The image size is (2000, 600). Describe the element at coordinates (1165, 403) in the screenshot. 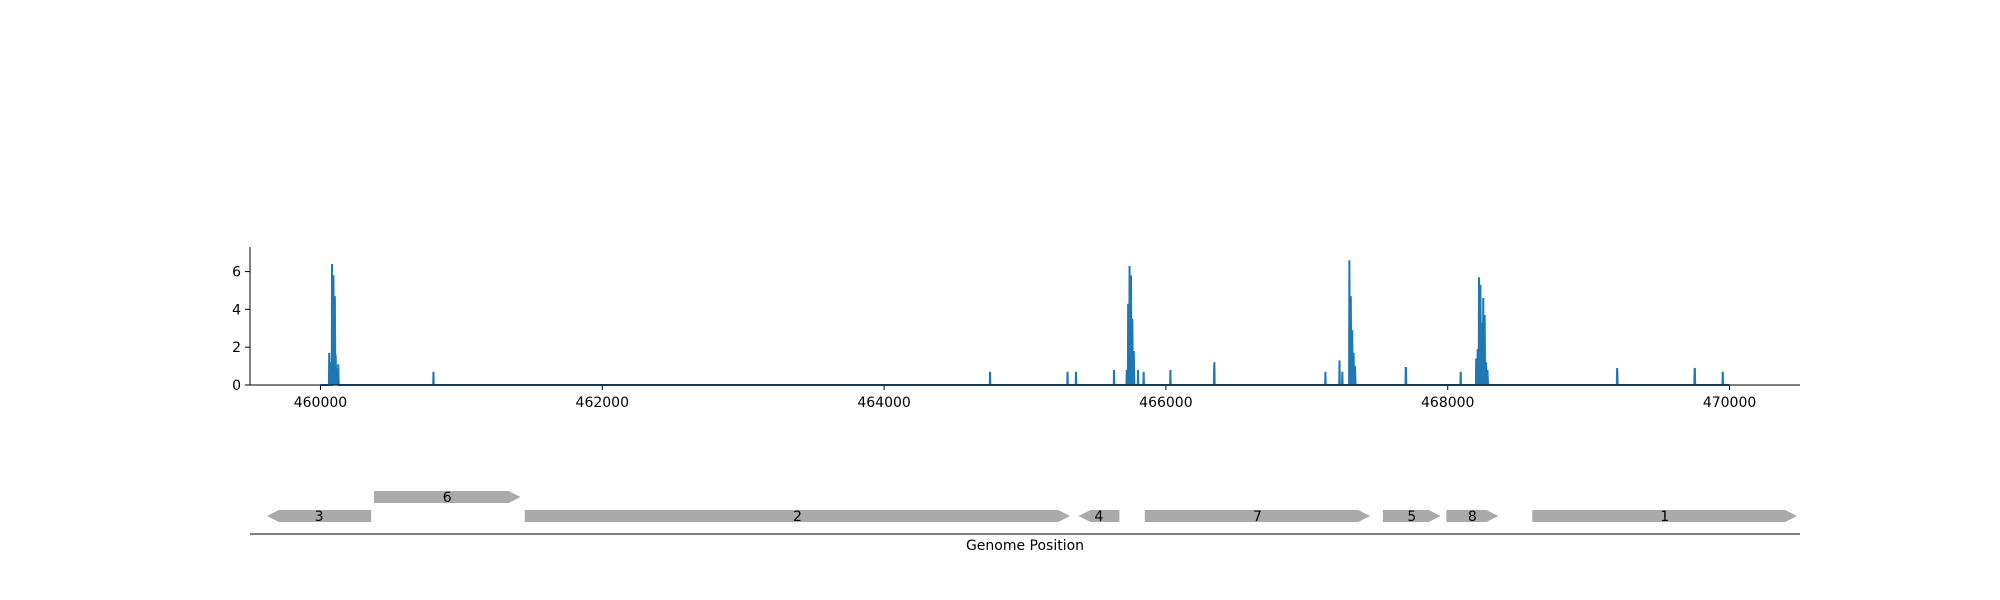

I see `x-tick-label: 466000` at that location.